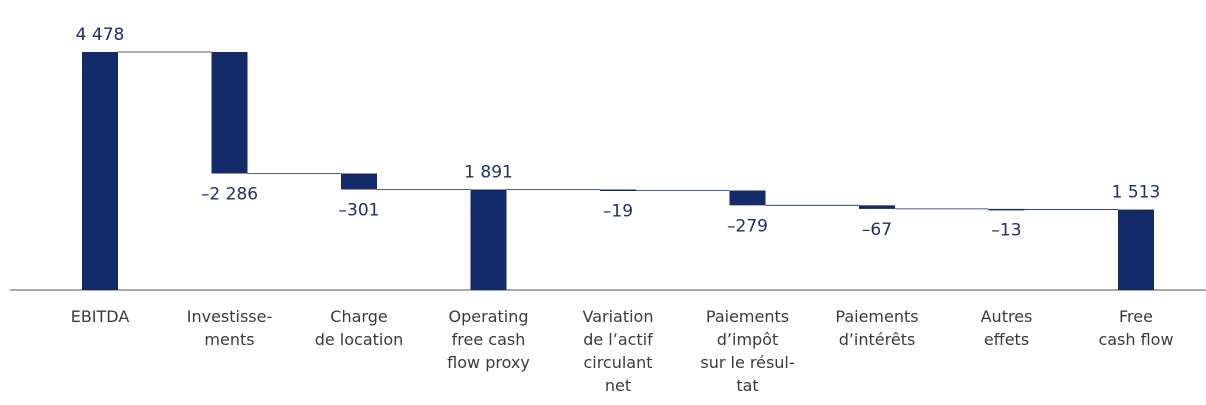  I want to click on x-tick-label: Free cash flow, so click(1135, 328).